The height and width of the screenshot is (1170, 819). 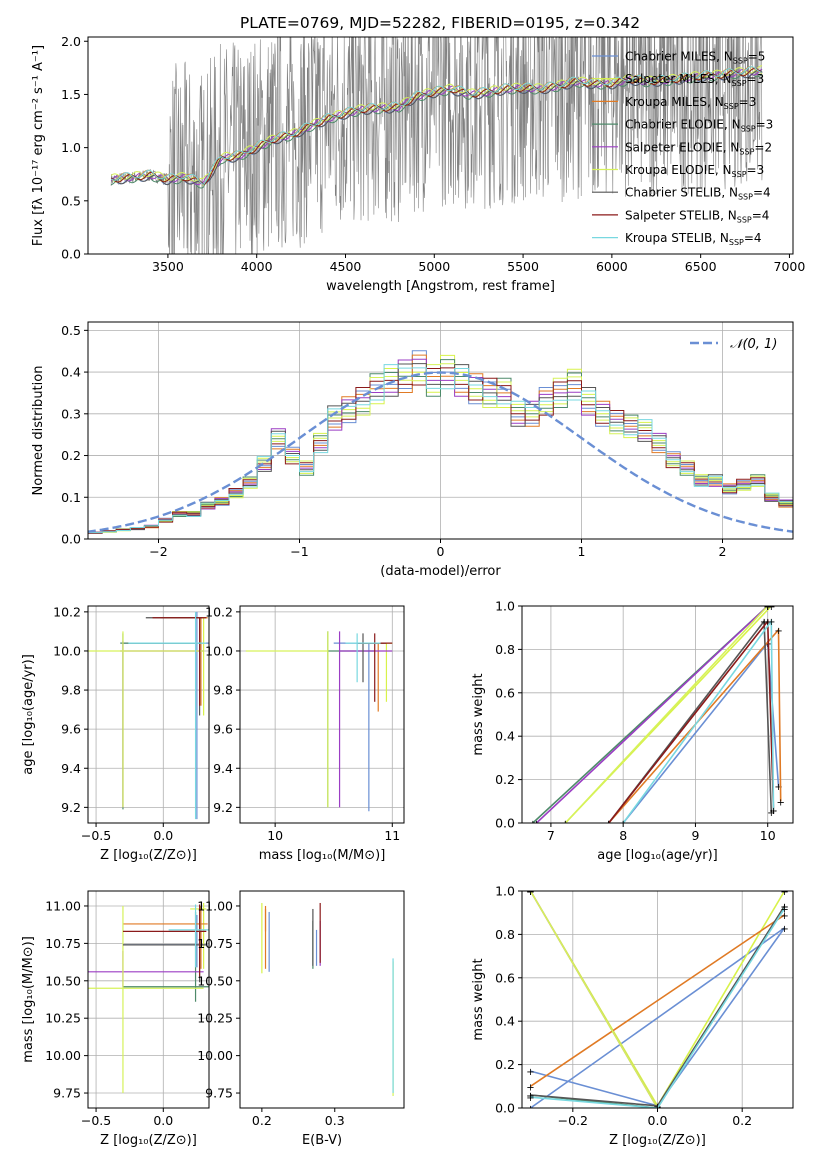 What do you see at coordinates (71, 94) in the screenshot?
I see `y-tick-label: 1.5` at bounding box center [71, 94].